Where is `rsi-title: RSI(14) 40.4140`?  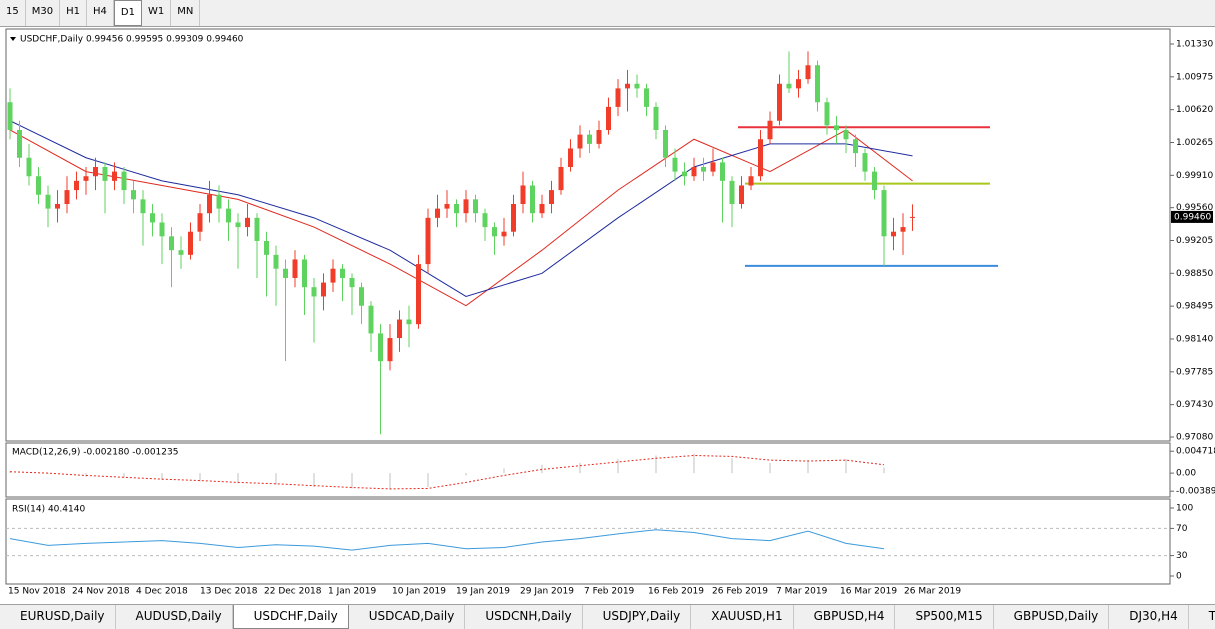 rsi-title: RSI(14) 40.4140 is located at coordinates (48, 510).